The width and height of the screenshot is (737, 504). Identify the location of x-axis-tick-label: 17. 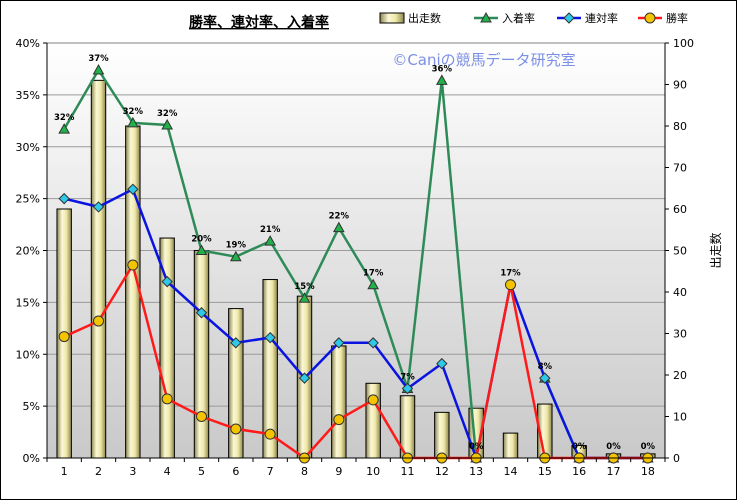
(614, 471).